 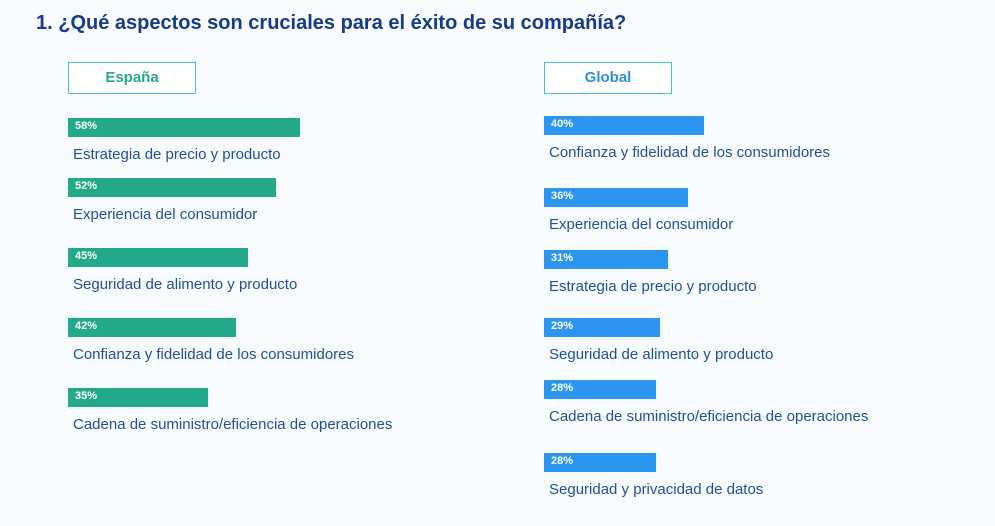 I want to click on spain-bar-item: 58% Estrategia de precio y producto, so click(x=268, y=140).